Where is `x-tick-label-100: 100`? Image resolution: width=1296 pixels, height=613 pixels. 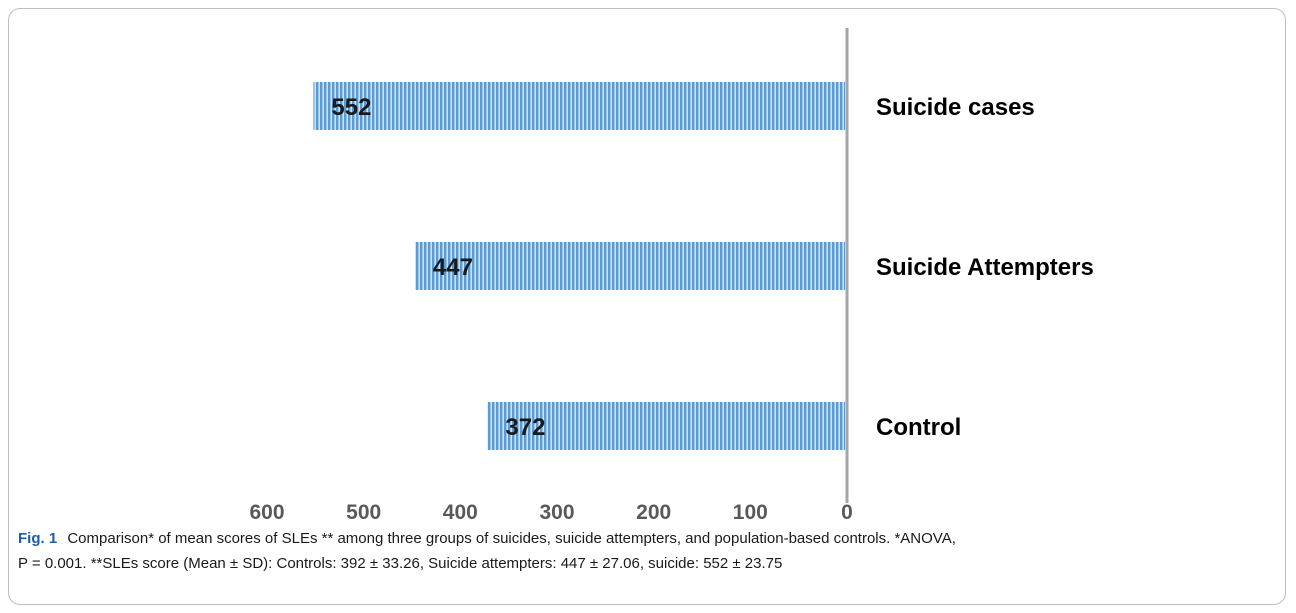 x-tick-label-100: 100 is located at coordinates (750, 512).